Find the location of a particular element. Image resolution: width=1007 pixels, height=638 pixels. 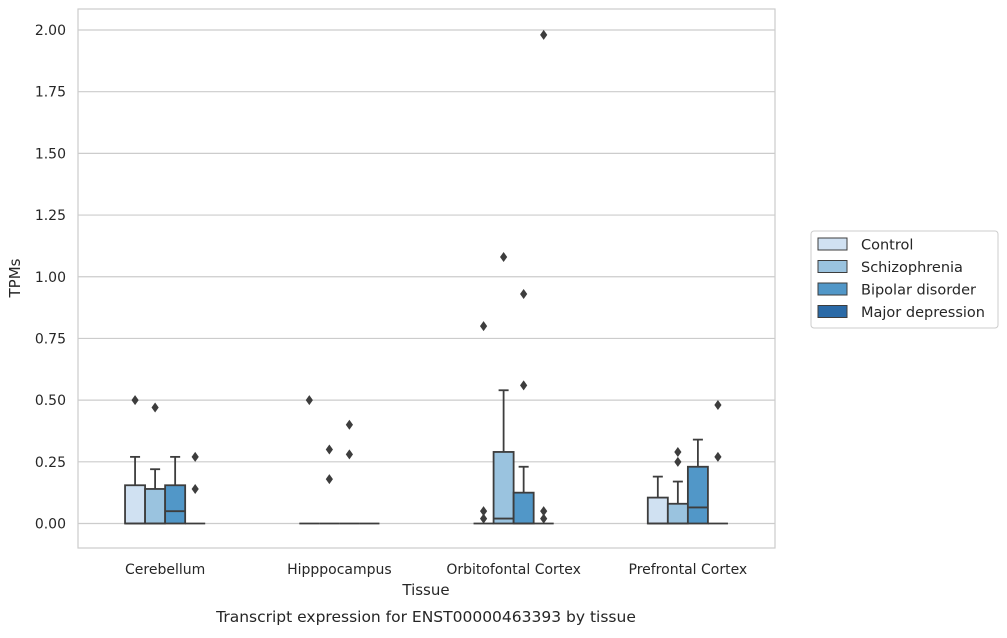

x-tick-label: Orbitofontal Cortex is located at coordinates (513, 570).